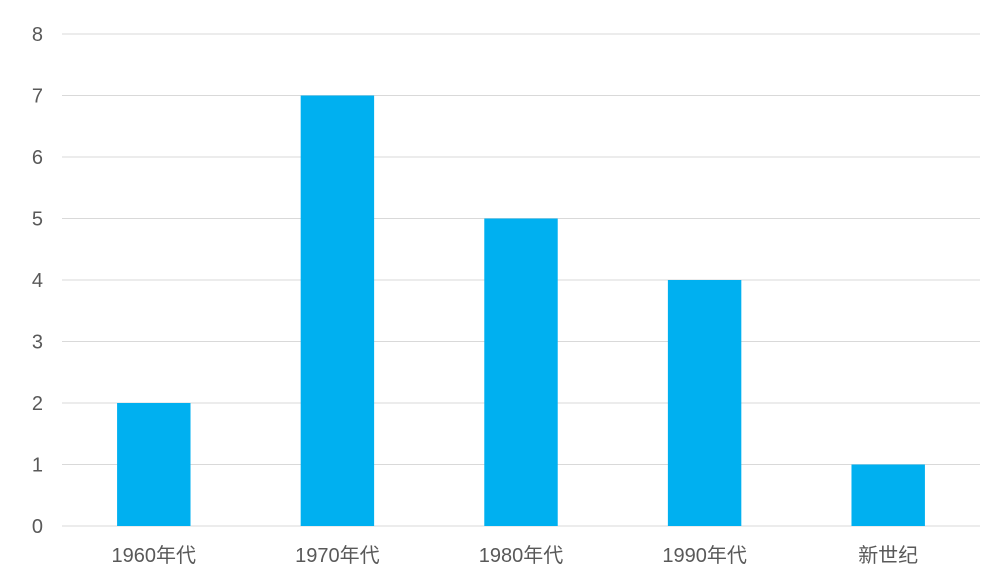  Describe the element at coordinates (704, 555) in the screenshot. I see `x-tick-label: 1990年代` at that location.